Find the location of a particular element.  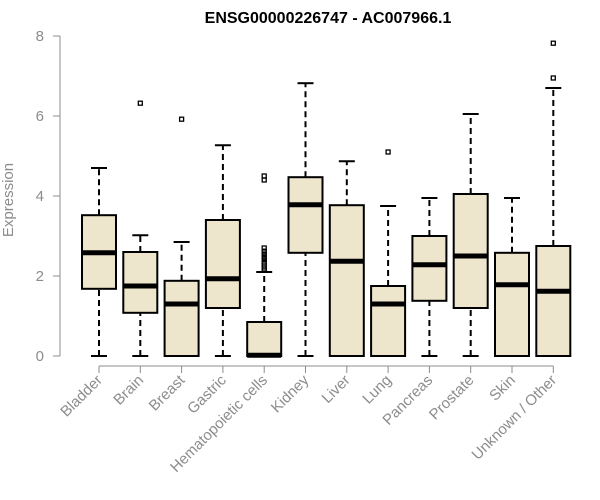

box-prostate is located at coordinates (470, 235).